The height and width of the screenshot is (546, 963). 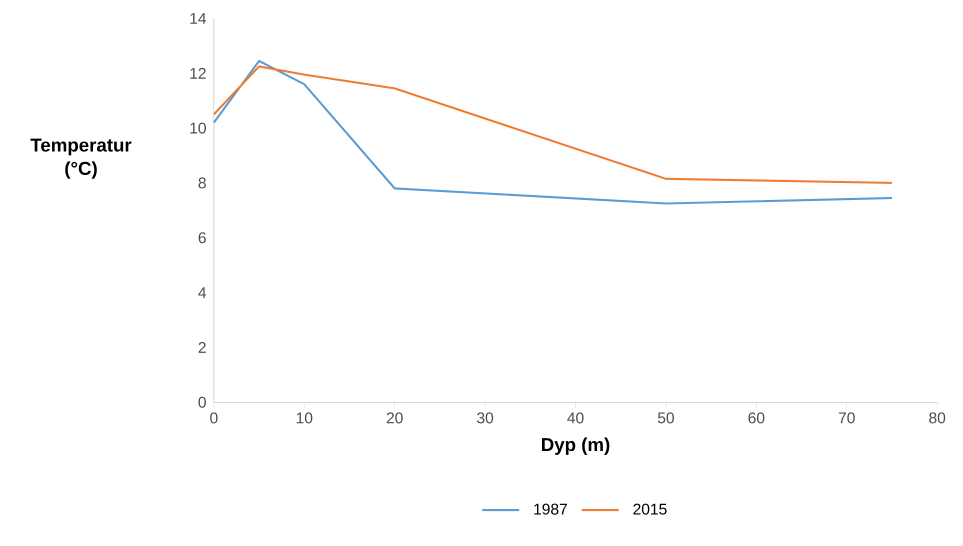 I want to click on x-tick-label: 50, so click(x=666, y=418).